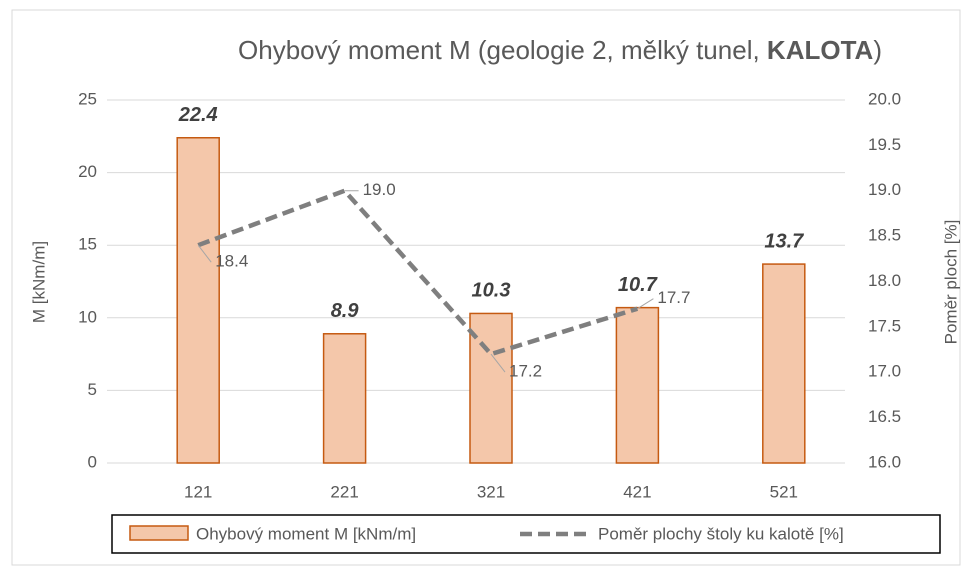 This screenshot has width=972, height=570. I want to click on x-tick-label: 321, so click(491, 491).